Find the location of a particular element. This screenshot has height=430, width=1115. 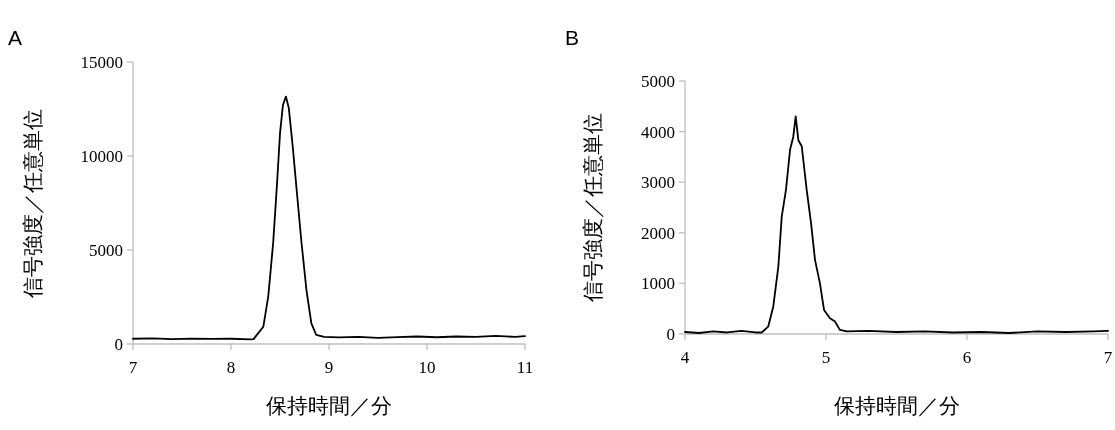

x-tick-label: 6 is located at coordinates (967, 357).